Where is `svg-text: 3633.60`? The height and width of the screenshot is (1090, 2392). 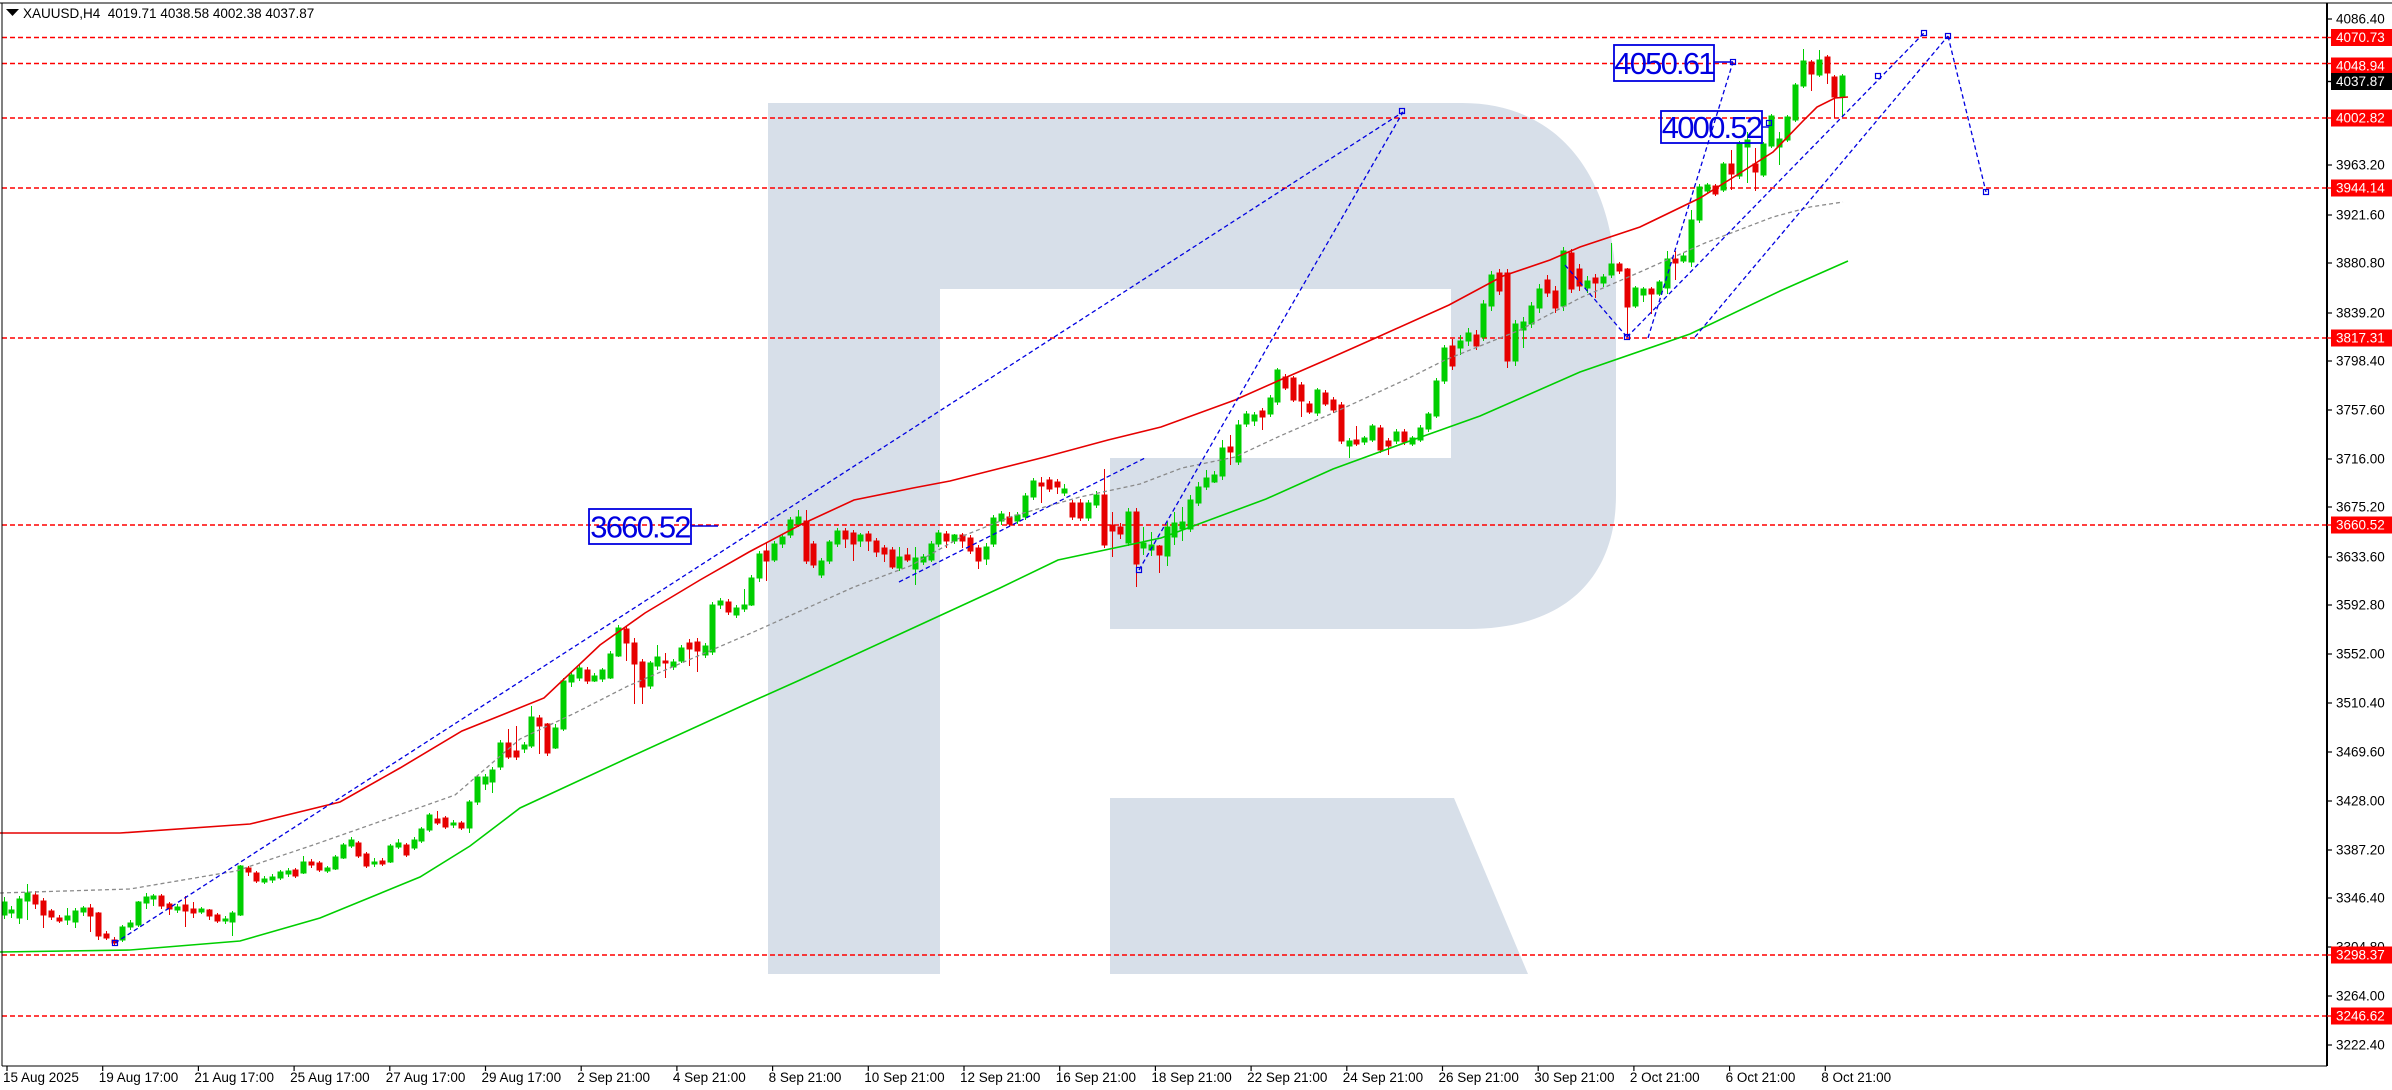
svg-text: 3633.60 is located at coordinates (2360, 557).